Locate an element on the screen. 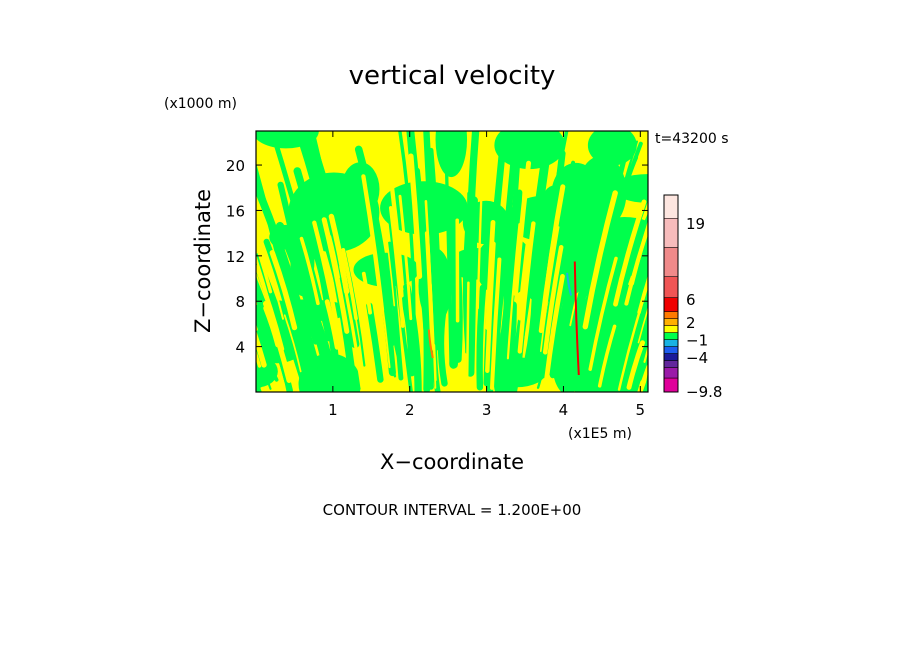 Image resolution: width=904 pixels, height=654 pixels. x-axis-unit: (x1E5 m) is located at coordinates (600, 434).